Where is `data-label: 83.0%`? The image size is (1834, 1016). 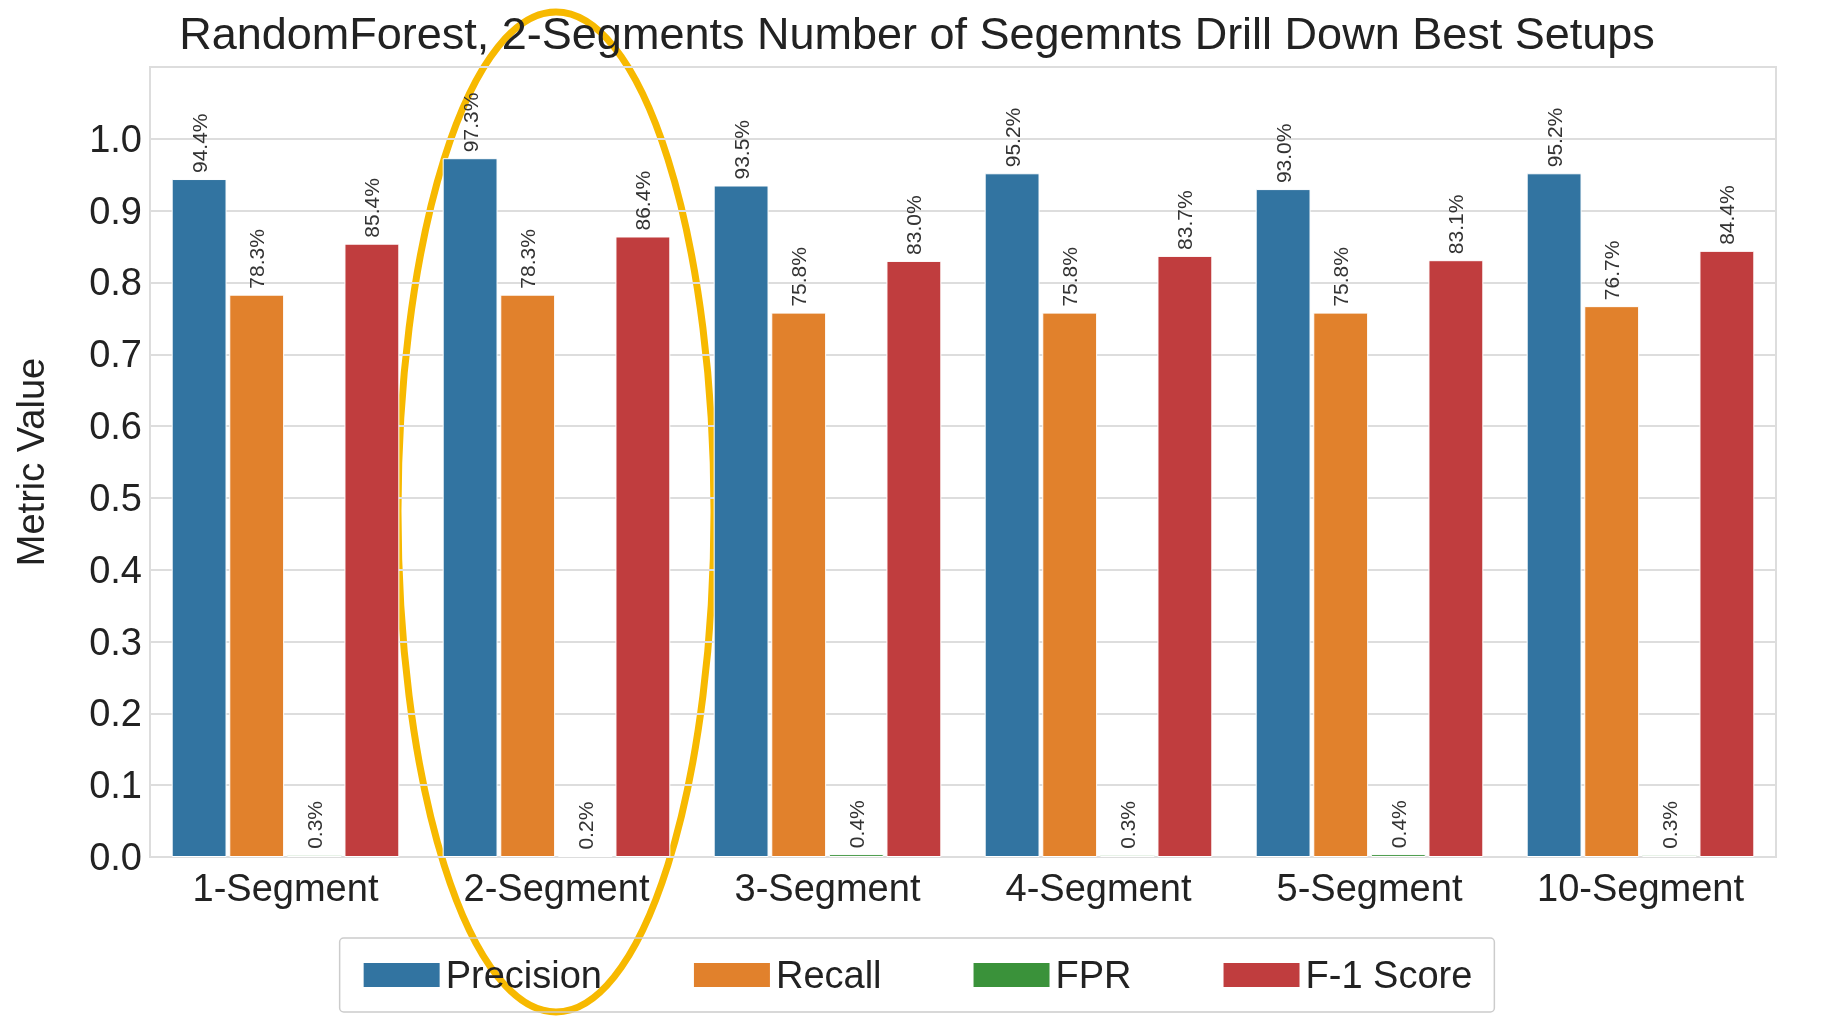 data-label: 83.0% is located at coordinates (914, 225).